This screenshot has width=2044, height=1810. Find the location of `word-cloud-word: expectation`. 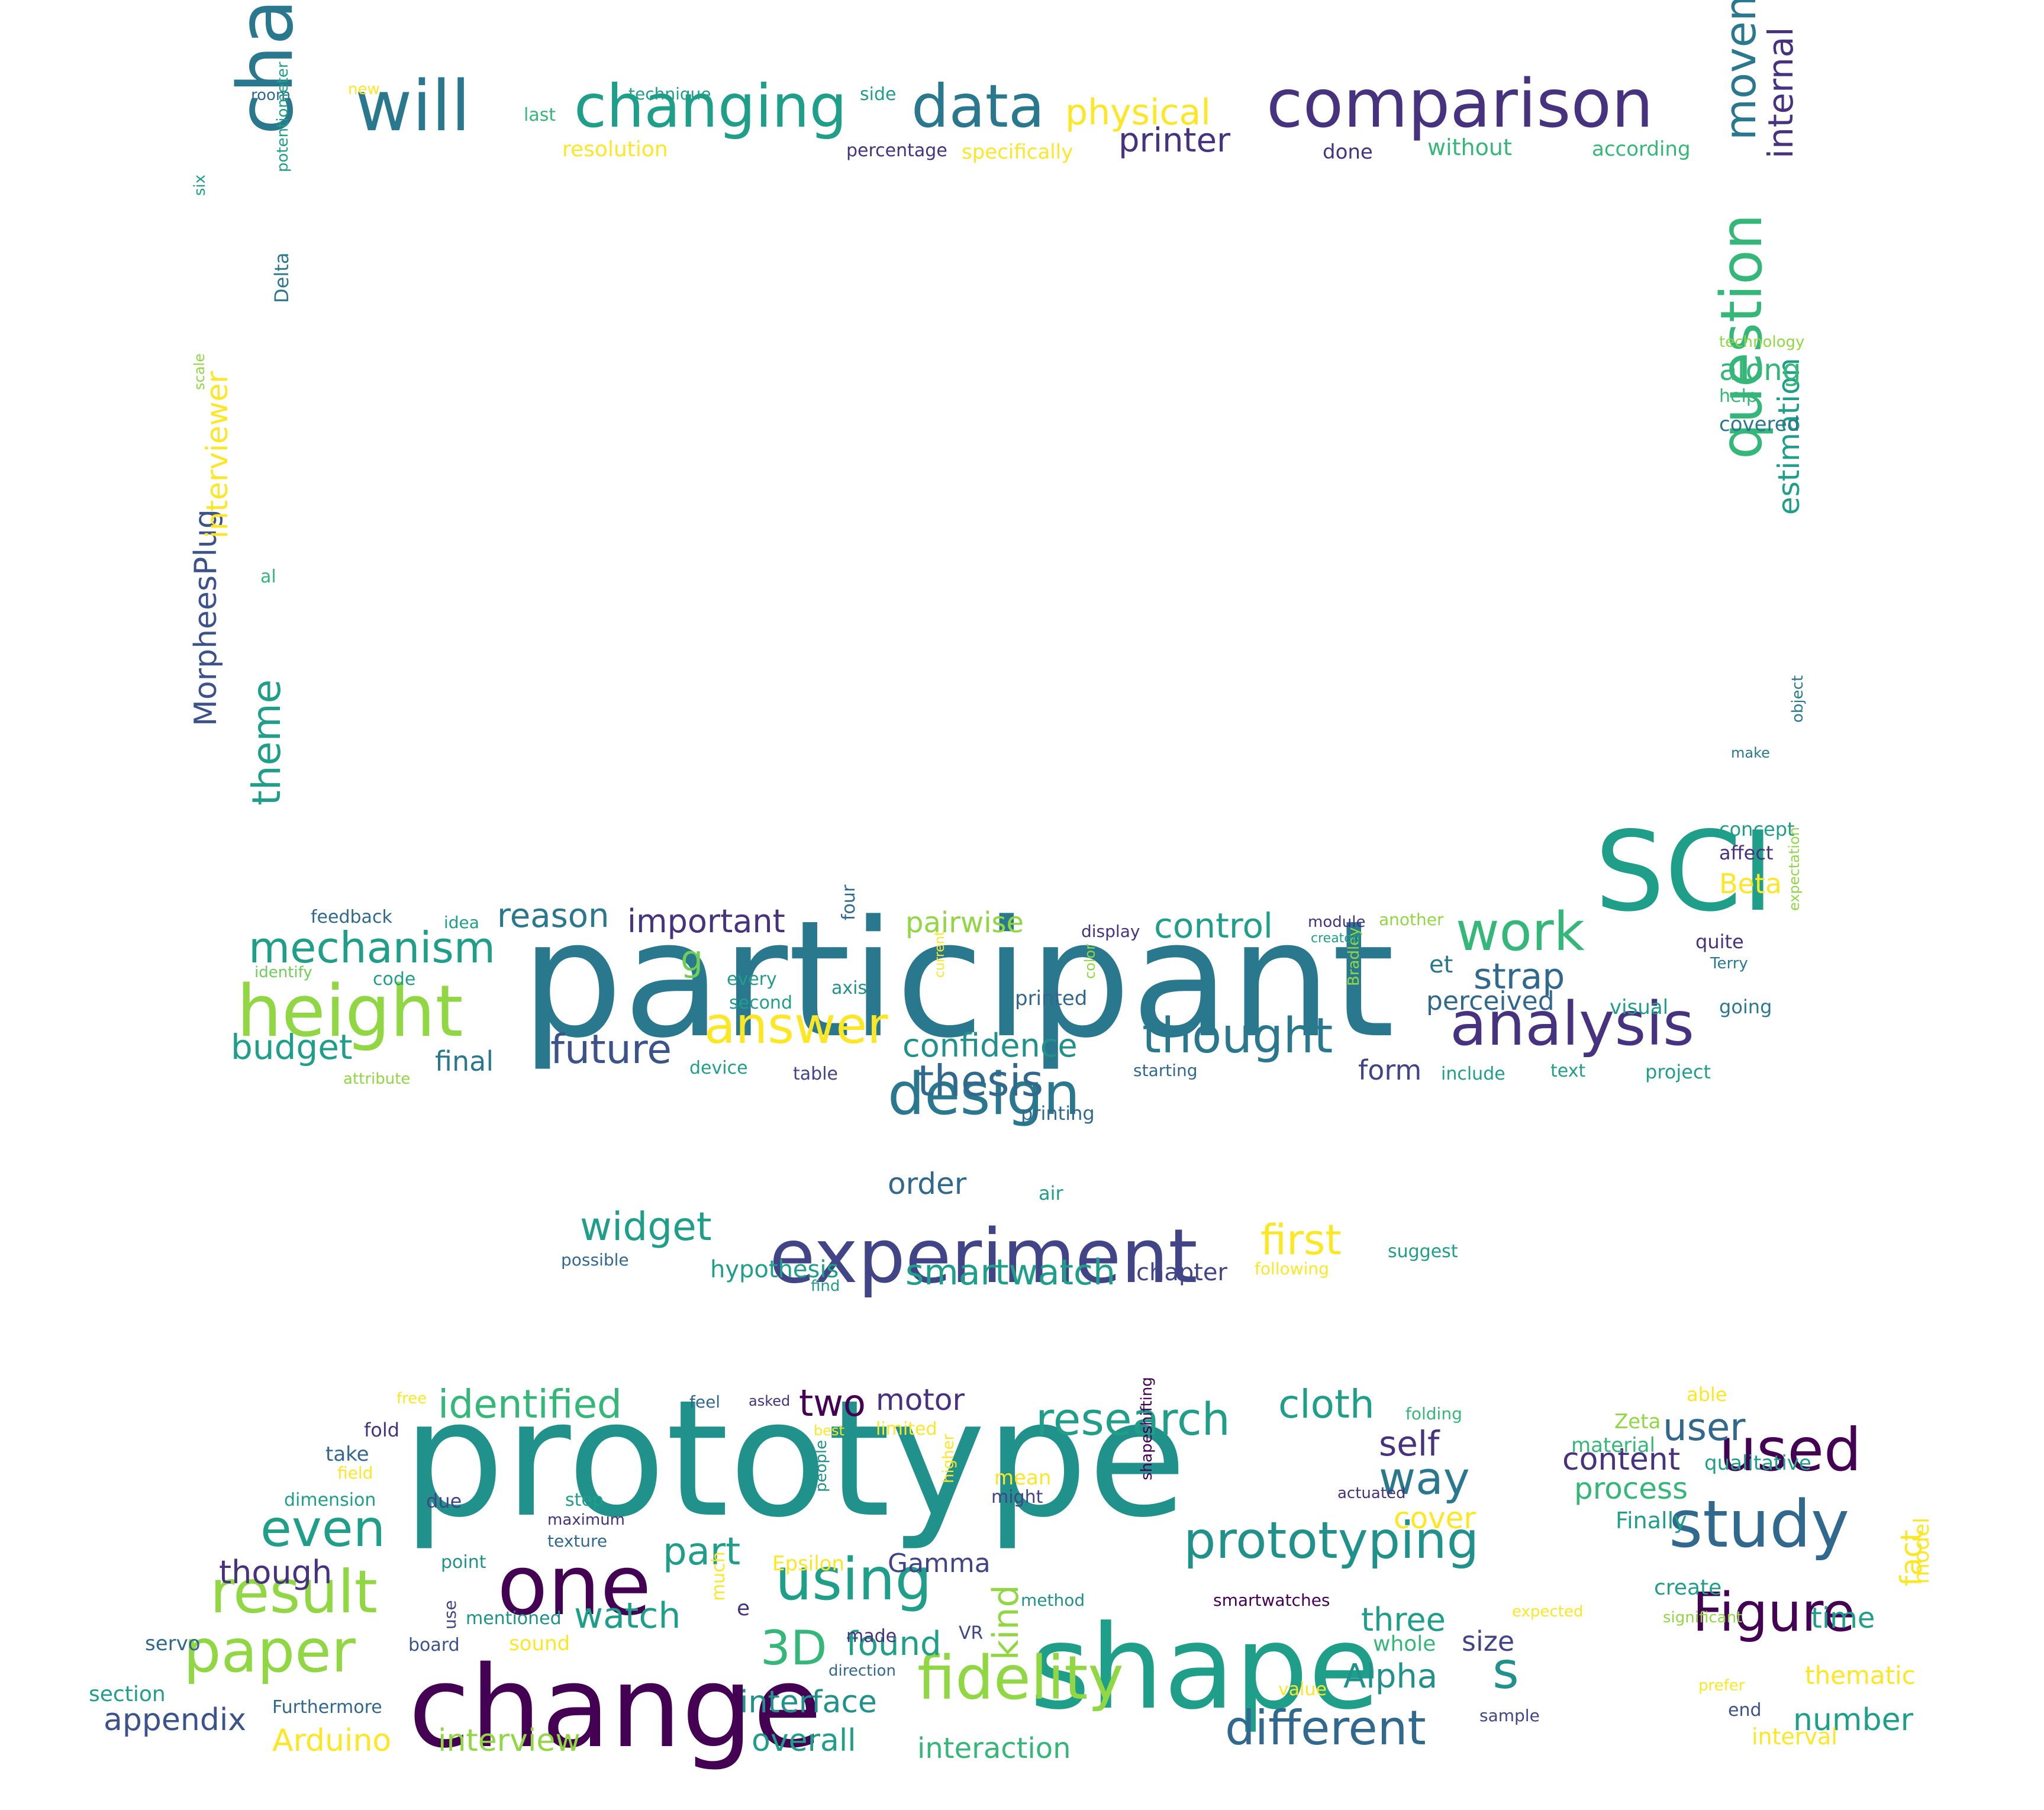

word-cloud-word: expectation is located at coordinates (1794, 869).